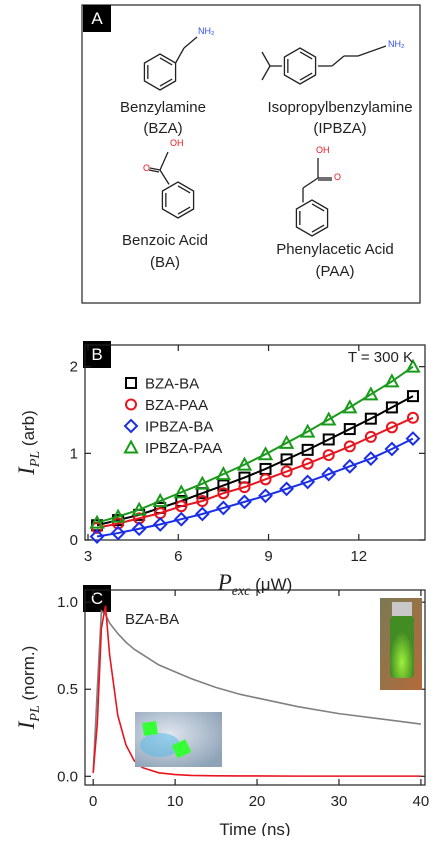 This screenshot has width=436, height=841. I want to click on x-tick-label: 40, so click(421, 801).